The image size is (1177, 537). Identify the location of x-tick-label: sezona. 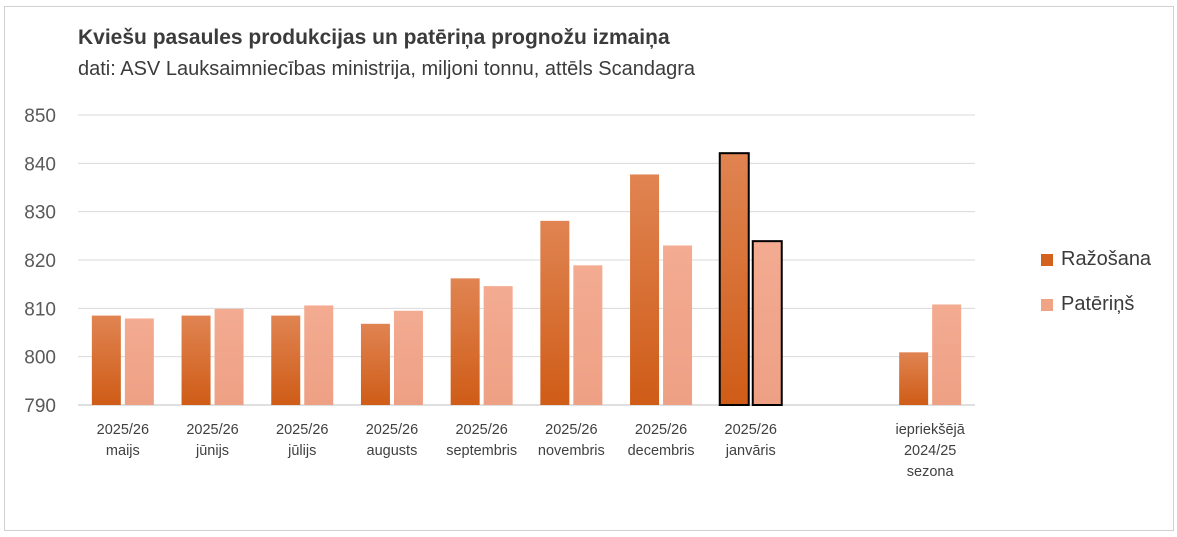
(931, 472).